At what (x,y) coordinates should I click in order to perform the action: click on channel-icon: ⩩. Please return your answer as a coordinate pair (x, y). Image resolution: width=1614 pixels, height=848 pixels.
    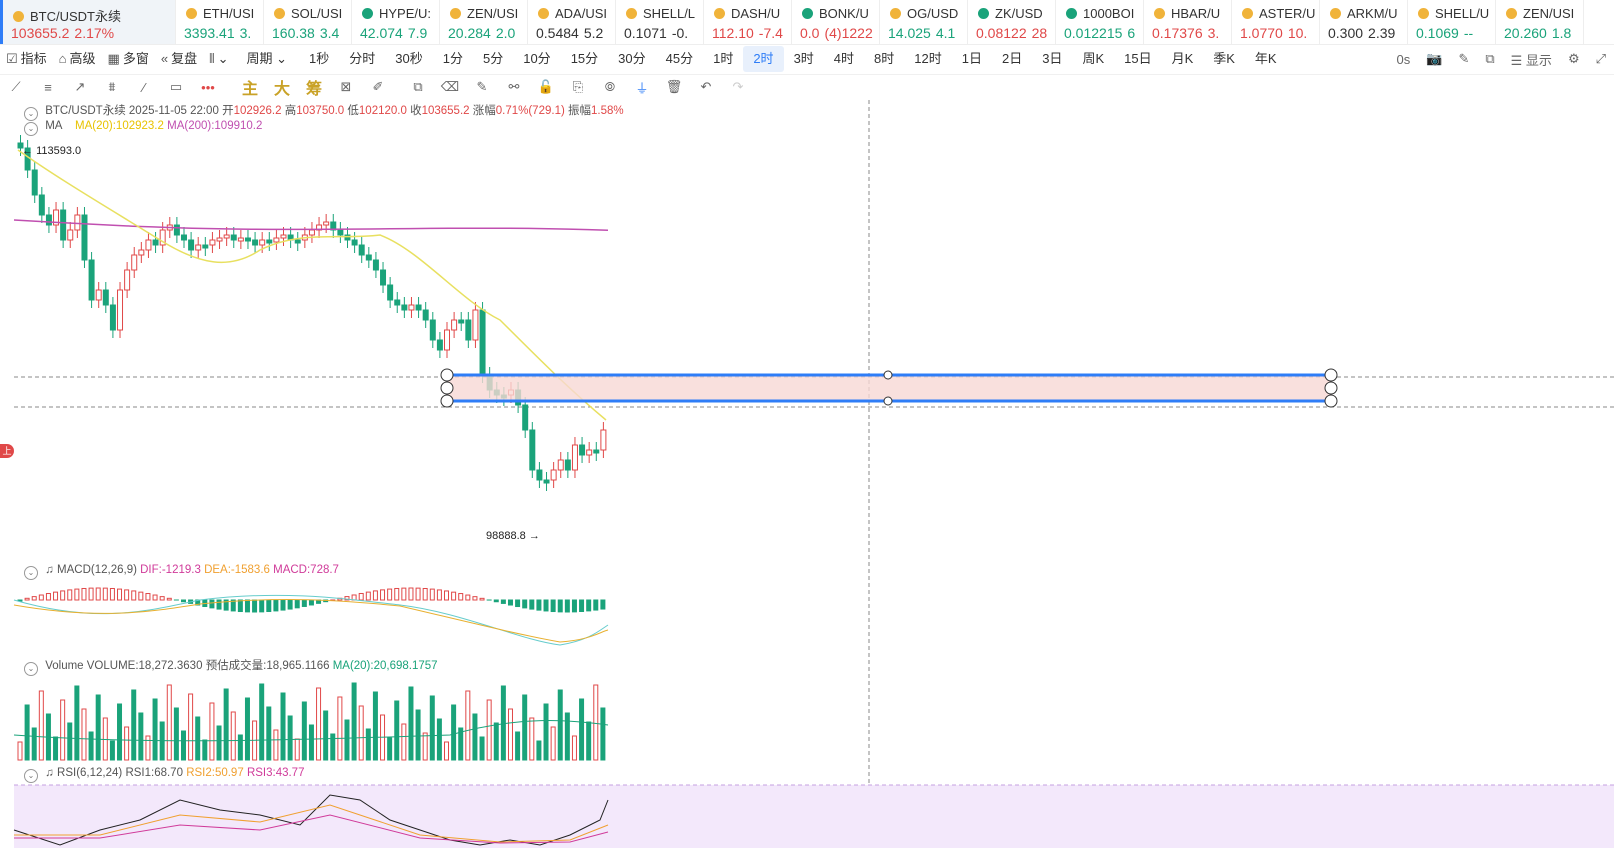
    Looking at the image, I should click on (112, 86).